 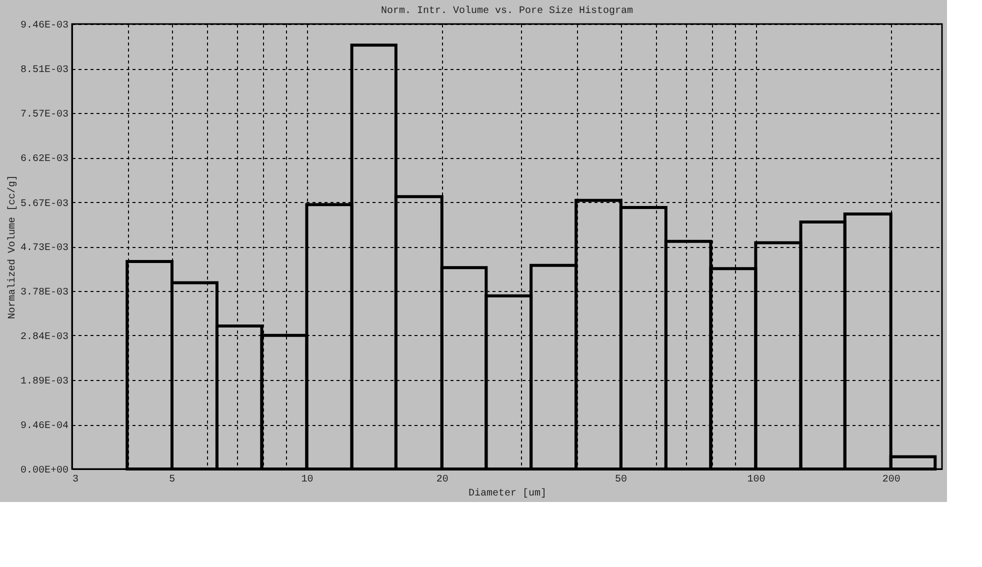 What do you see at coordinates (44, 114) in the screenshot?
I see `y-tick-label: 7.57E-03` at bounding box center [44, 114].